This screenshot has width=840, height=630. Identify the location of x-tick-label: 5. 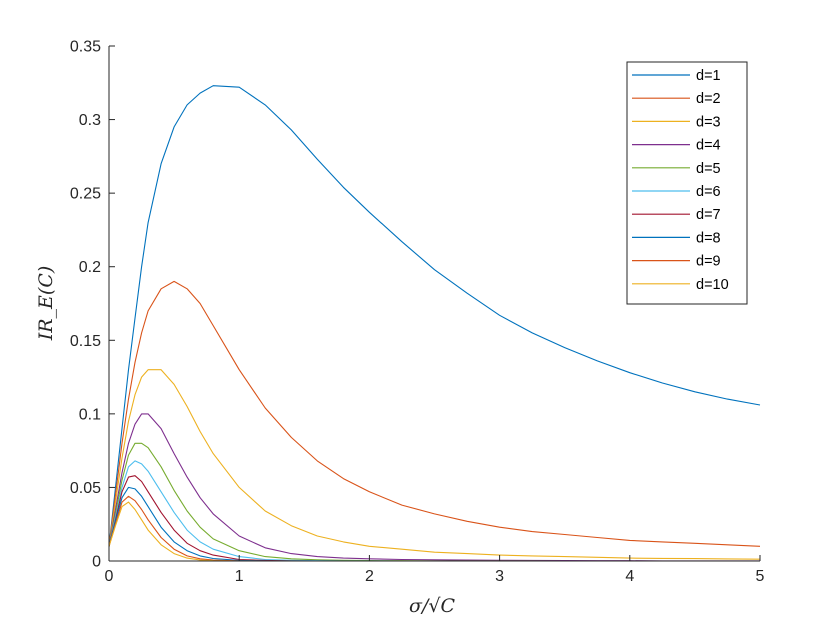
(760, 576).